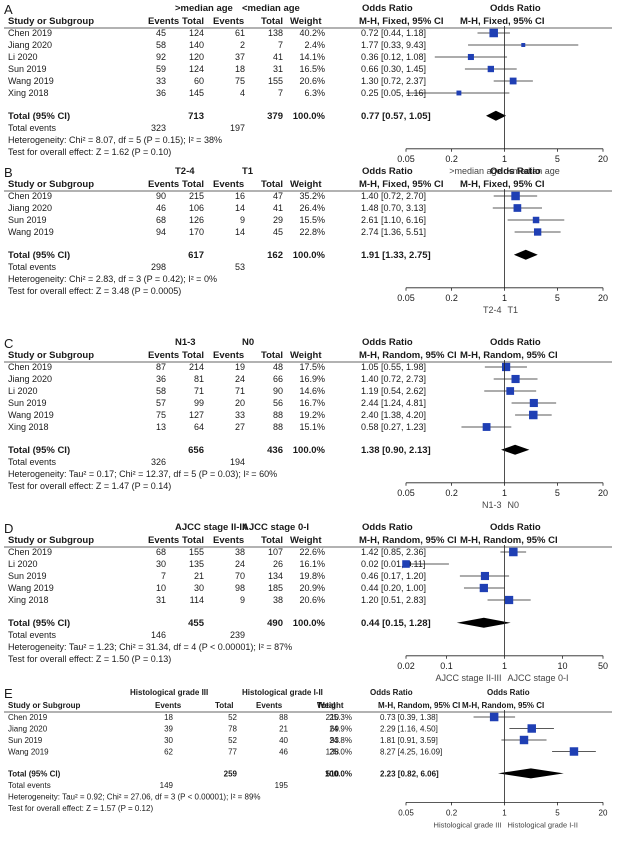 The width and height of the screenshot is (620, 855). Describe the element at coordinates (393, 588) in the screenshot. I see `odds-ratio-ci: 0.44 [0.20, 1.00]` at that location.